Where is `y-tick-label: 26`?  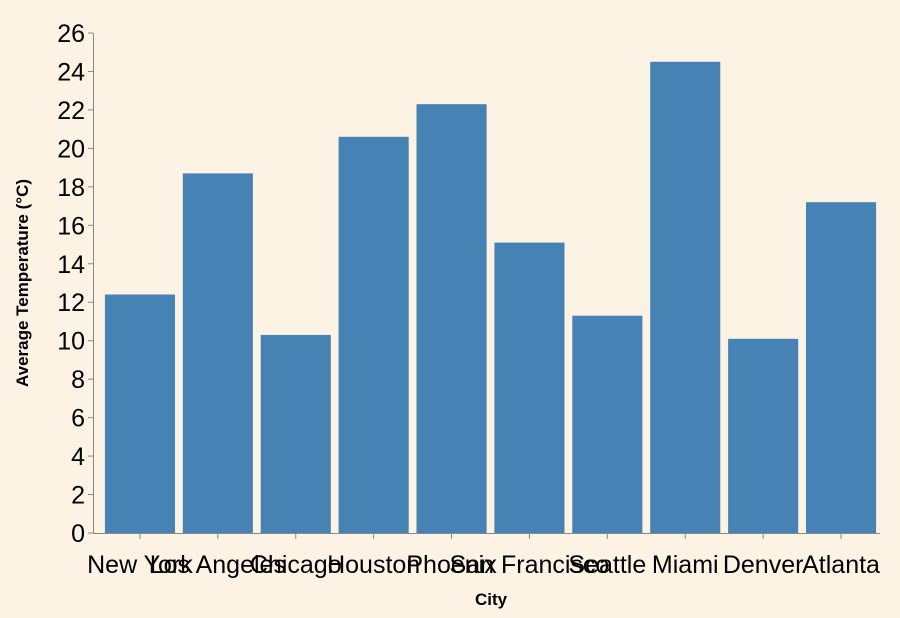
y-tick-label: 26 is located at coordinates (71, 34).